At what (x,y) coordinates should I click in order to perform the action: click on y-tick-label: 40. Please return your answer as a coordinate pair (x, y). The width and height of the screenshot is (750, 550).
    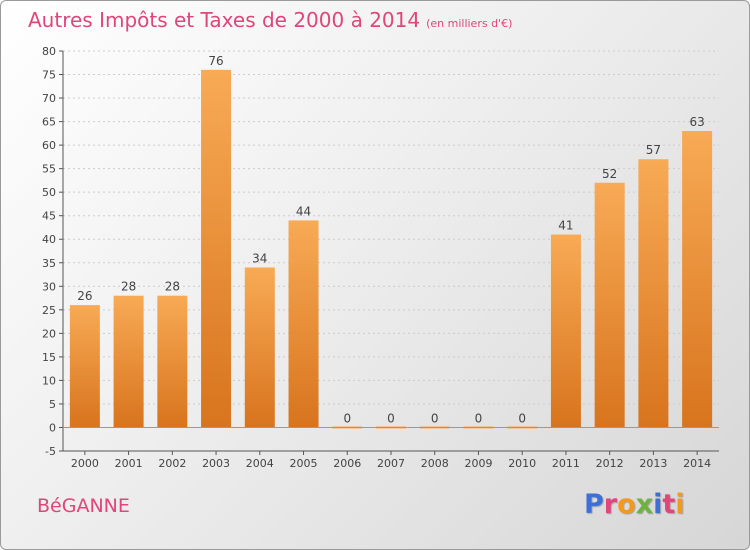
    Looking at the image, I should click on (49, 239).